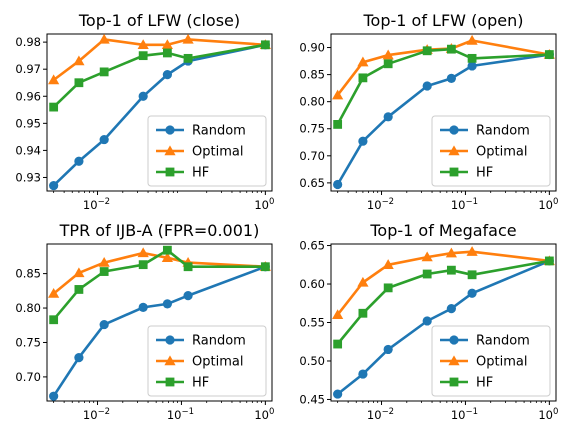 This screenshot has width=566, height=431. What do you see at coordinates (312, 48) in the screenshot?
I see `y-tick-label: 0.90` at bounding box center [312, 48].